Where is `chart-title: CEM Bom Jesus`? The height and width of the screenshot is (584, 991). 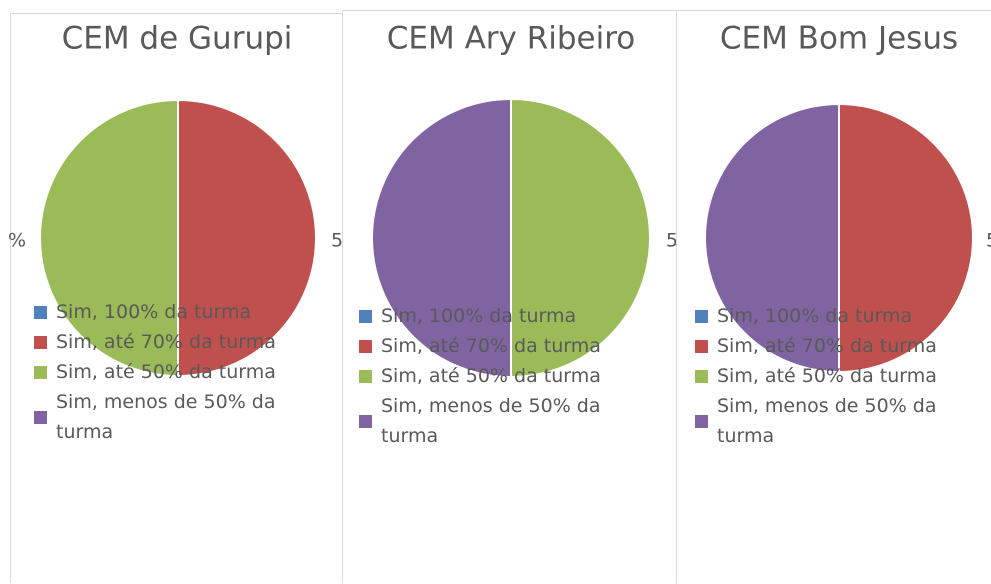 chart-title: CEM Bom Jesus is located at coordinates (839, 39).